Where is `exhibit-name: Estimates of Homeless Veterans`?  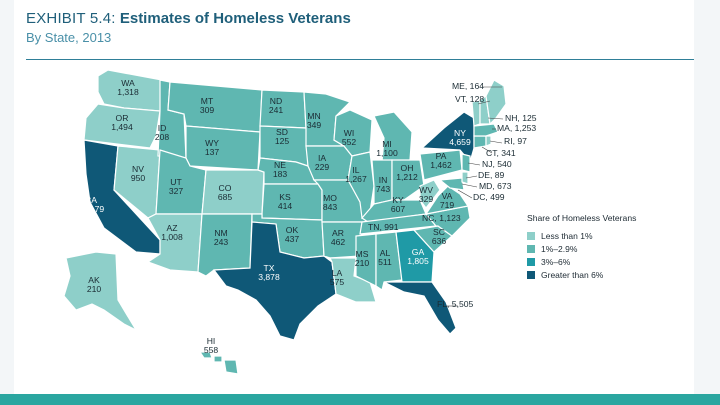
exhibit-name: Estimates of Homeless Veterans is located at coordinates (235, 18).